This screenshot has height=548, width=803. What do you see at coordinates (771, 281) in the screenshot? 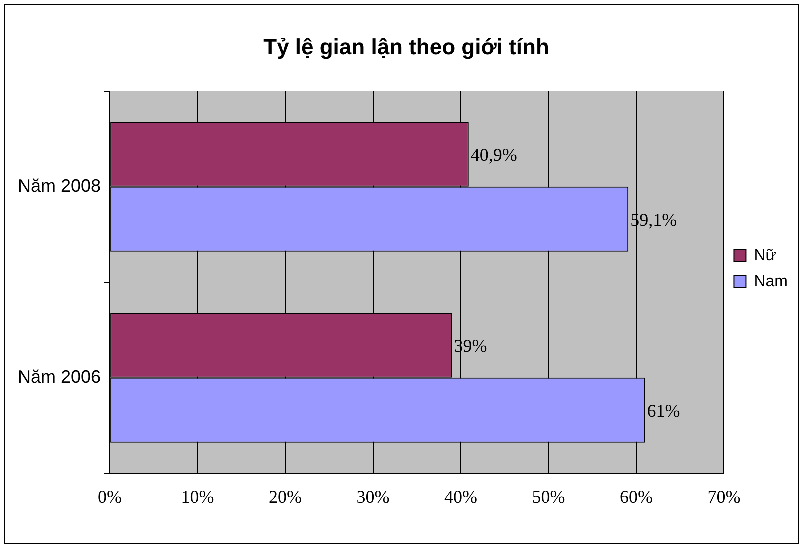
I see `legend-label: Nam` at bounding box center [771, 281].